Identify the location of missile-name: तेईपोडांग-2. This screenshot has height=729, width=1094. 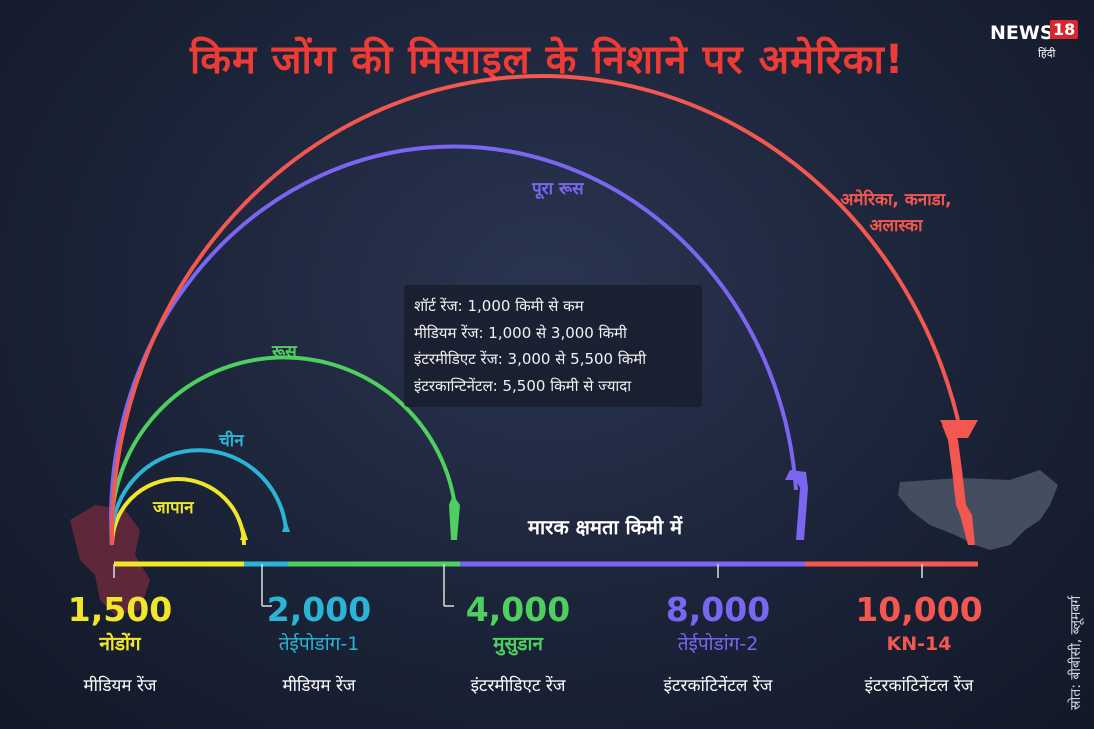
(718, 644).